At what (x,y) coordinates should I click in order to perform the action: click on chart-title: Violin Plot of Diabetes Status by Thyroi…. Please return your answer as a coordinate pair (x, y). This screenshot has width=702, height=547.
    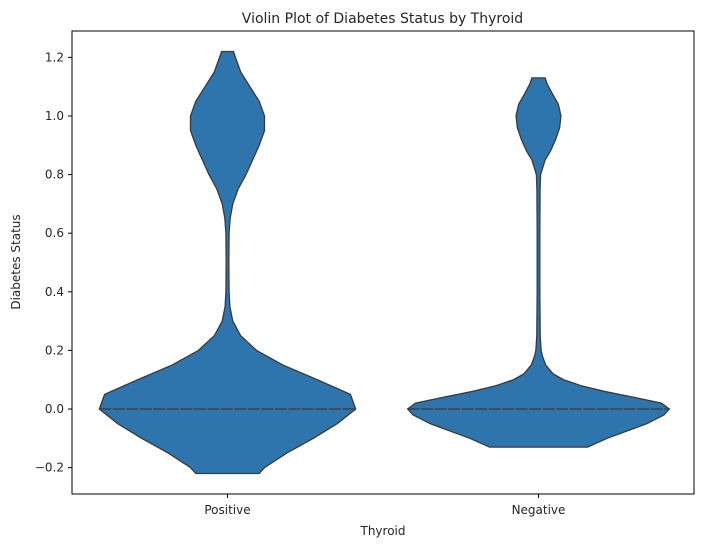
    Looking at the image, I should click on (382, 19).